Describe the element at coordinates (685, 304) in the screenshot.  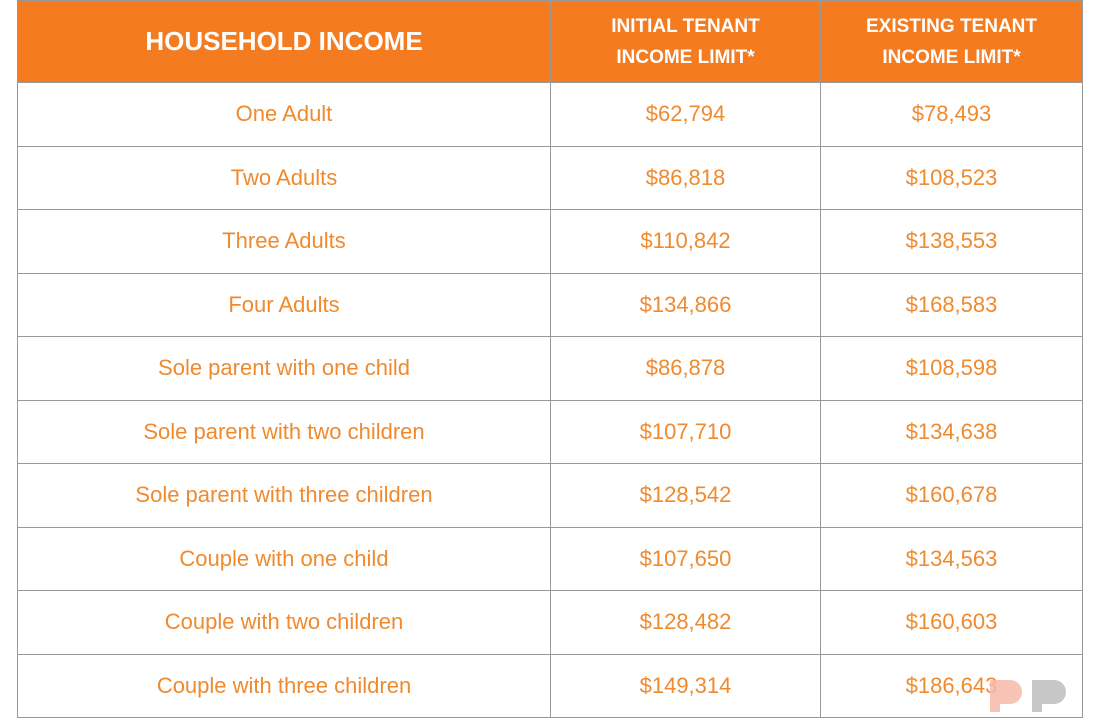
I see `initial-limit-cell: $134,866` at that location.